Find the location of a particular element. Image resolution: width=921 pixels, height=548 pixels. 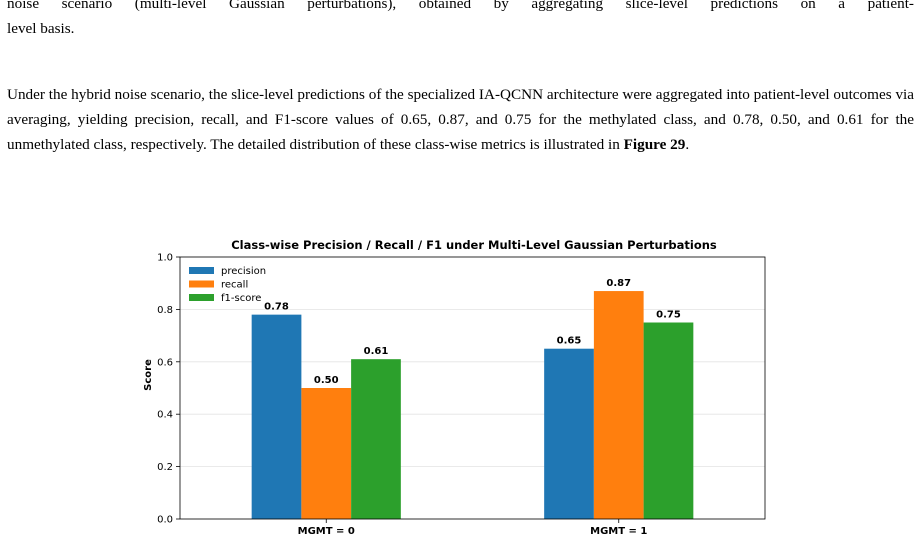

data-label: 0.50 is located at coordinates (326, 380).